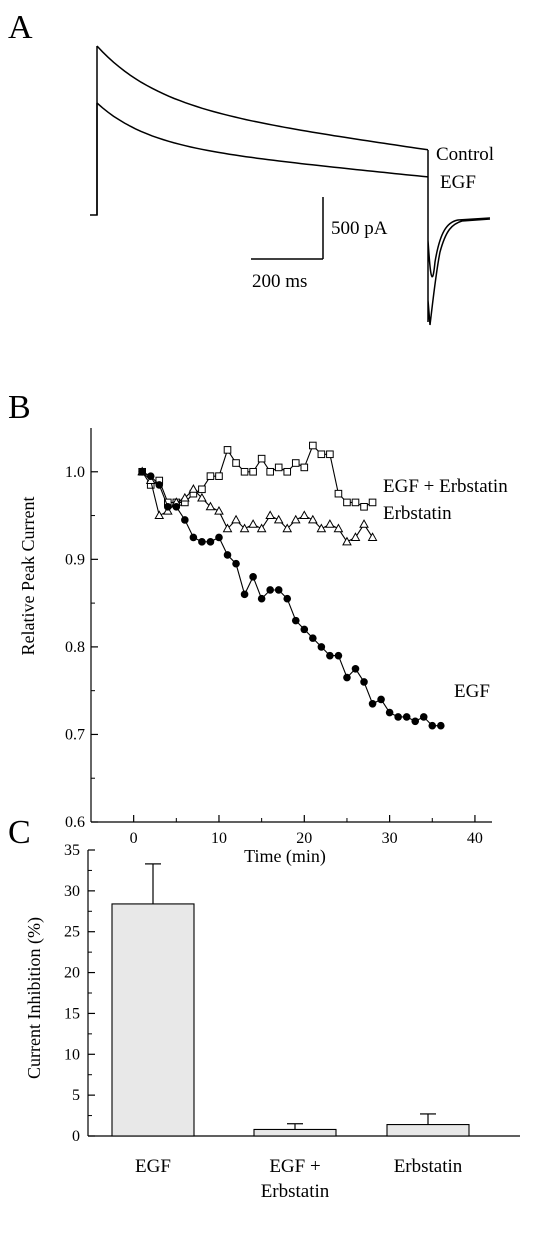 This screenshot has height=1236, width=543. What do you see at coordinates (475, 838) in the screenshot?
I see `x-tick-label: 40` at bounding box center [475, 838].